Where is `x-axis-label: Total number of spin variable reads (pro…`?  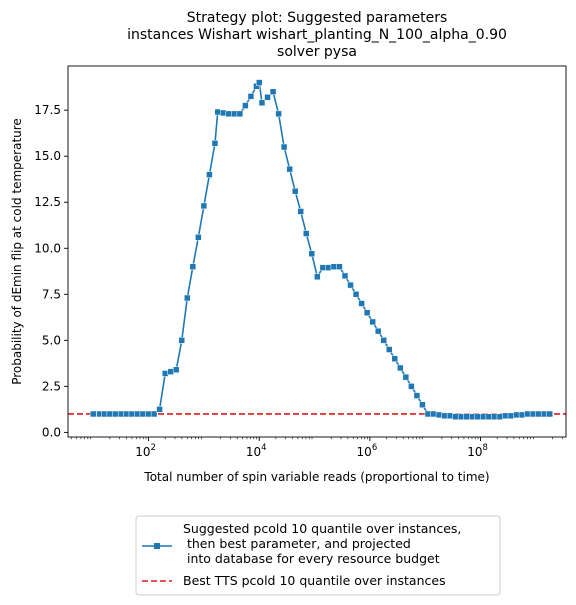
x-axis-label: Total number of spin variable reads (pro… is located at coordinates (316, 477).